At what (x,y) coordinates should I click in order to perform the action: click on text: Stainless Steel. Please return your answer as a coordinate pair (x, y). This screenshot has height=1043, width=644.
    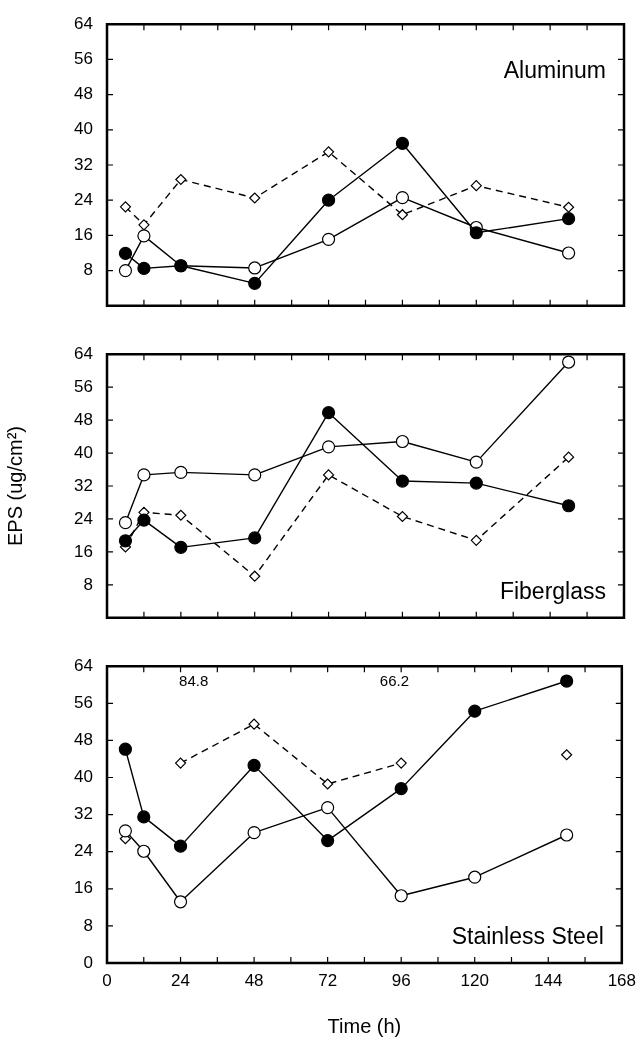
    Looking at the image, I should click on (527, 935).